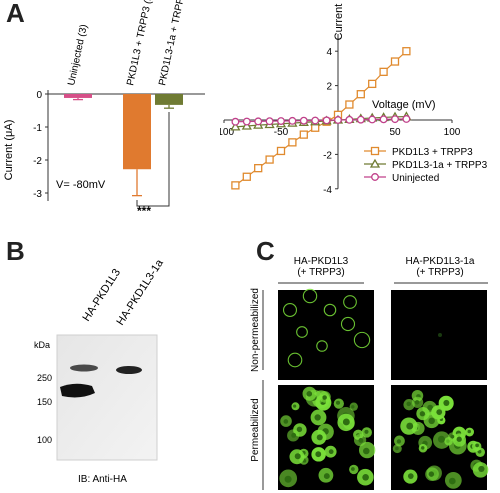 The width and height of the screenshot is (500, 493). What do you see at coordinates (362, 328) in the screenshot?
I see `cells-nonperm` at bounding box center [362, 328].